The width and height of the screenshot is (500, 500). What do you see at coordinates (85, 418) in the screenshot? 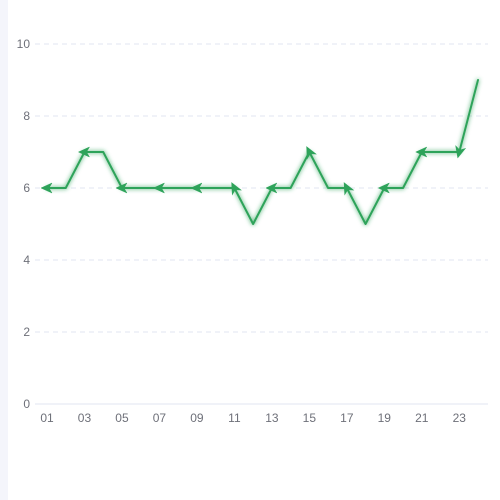
I see `x-tick-label: 03` at bounding box center [85, 418].